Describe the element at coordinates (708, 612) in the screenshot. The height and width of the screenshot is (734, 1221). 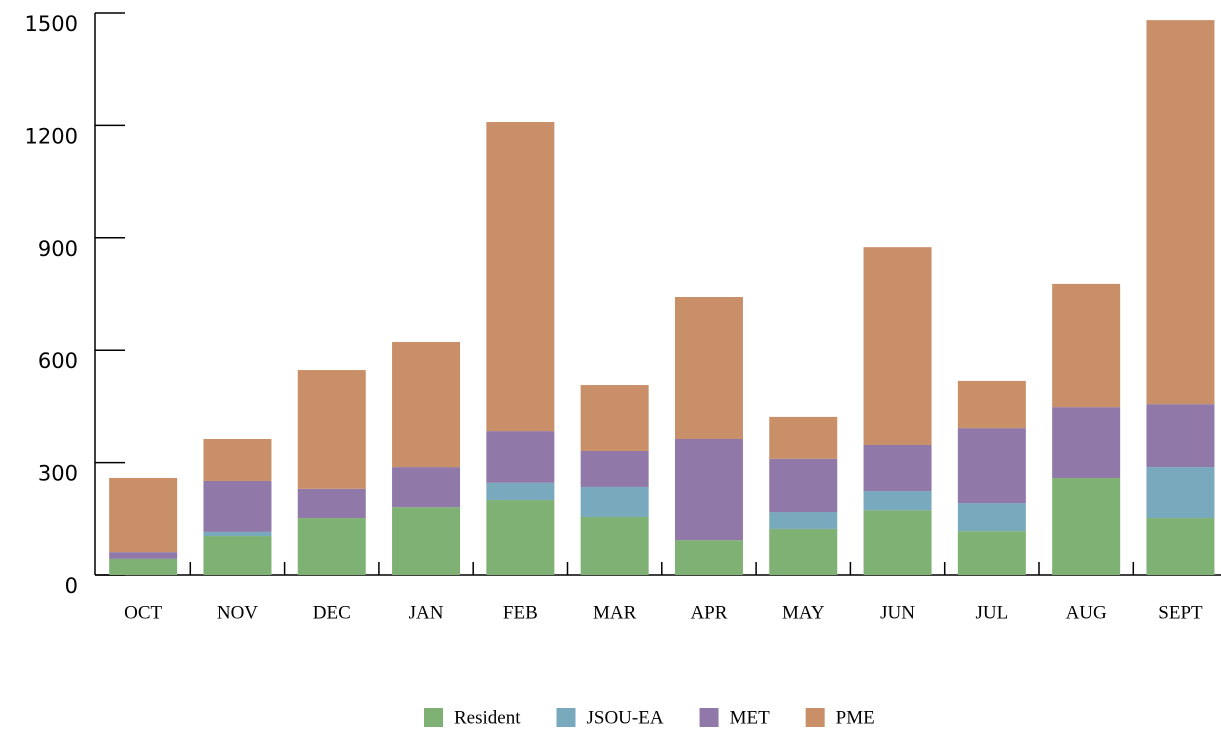
I see `x-tick-label: APR` at that location.